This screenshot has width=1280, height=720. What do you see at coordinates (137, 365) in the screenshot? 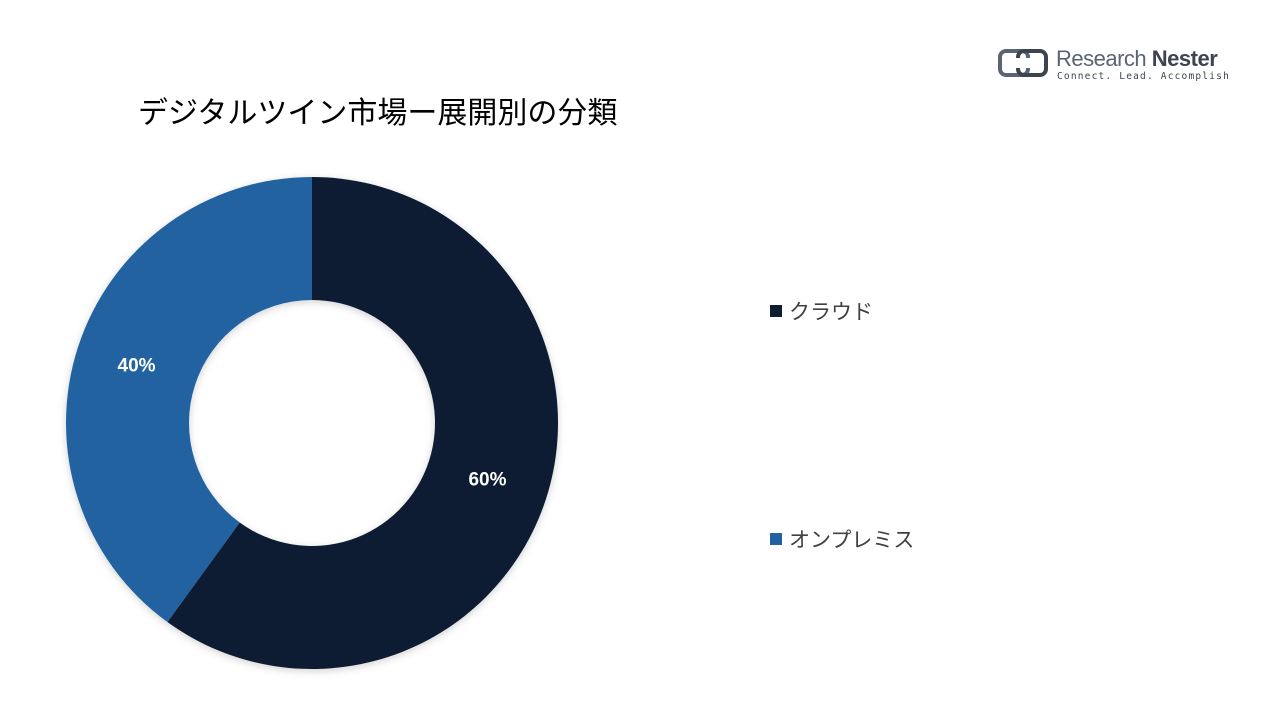
I see `slice-data-label: 40%` at bounding box center [137, 365].